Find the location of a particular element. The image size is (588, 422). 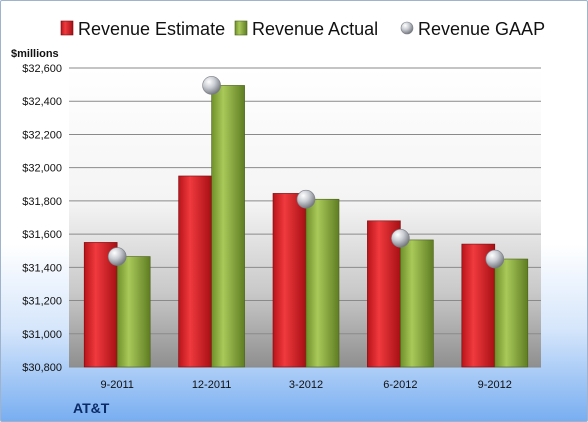

y-tick-label: $31,200 is located at coordinates (42, 302).